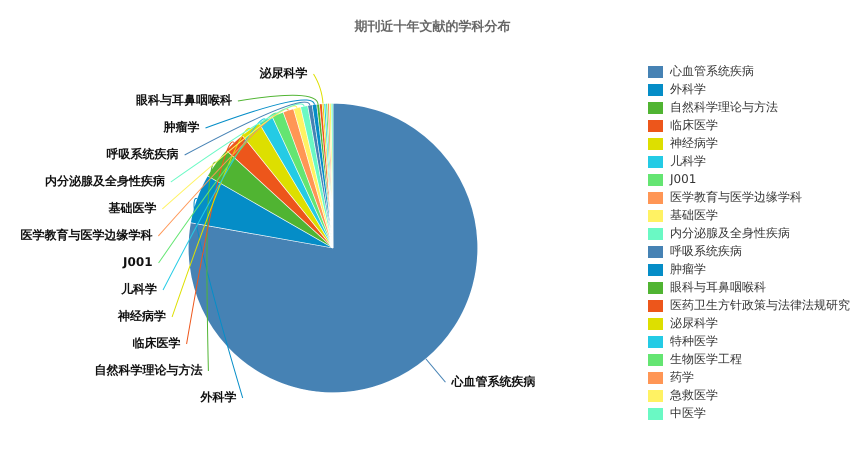  What do you see at coordinates (432, 26) in the screenshot?
I see `chart-title: 期刊近十年文献的学科分布` at bounding box center [432, 26].